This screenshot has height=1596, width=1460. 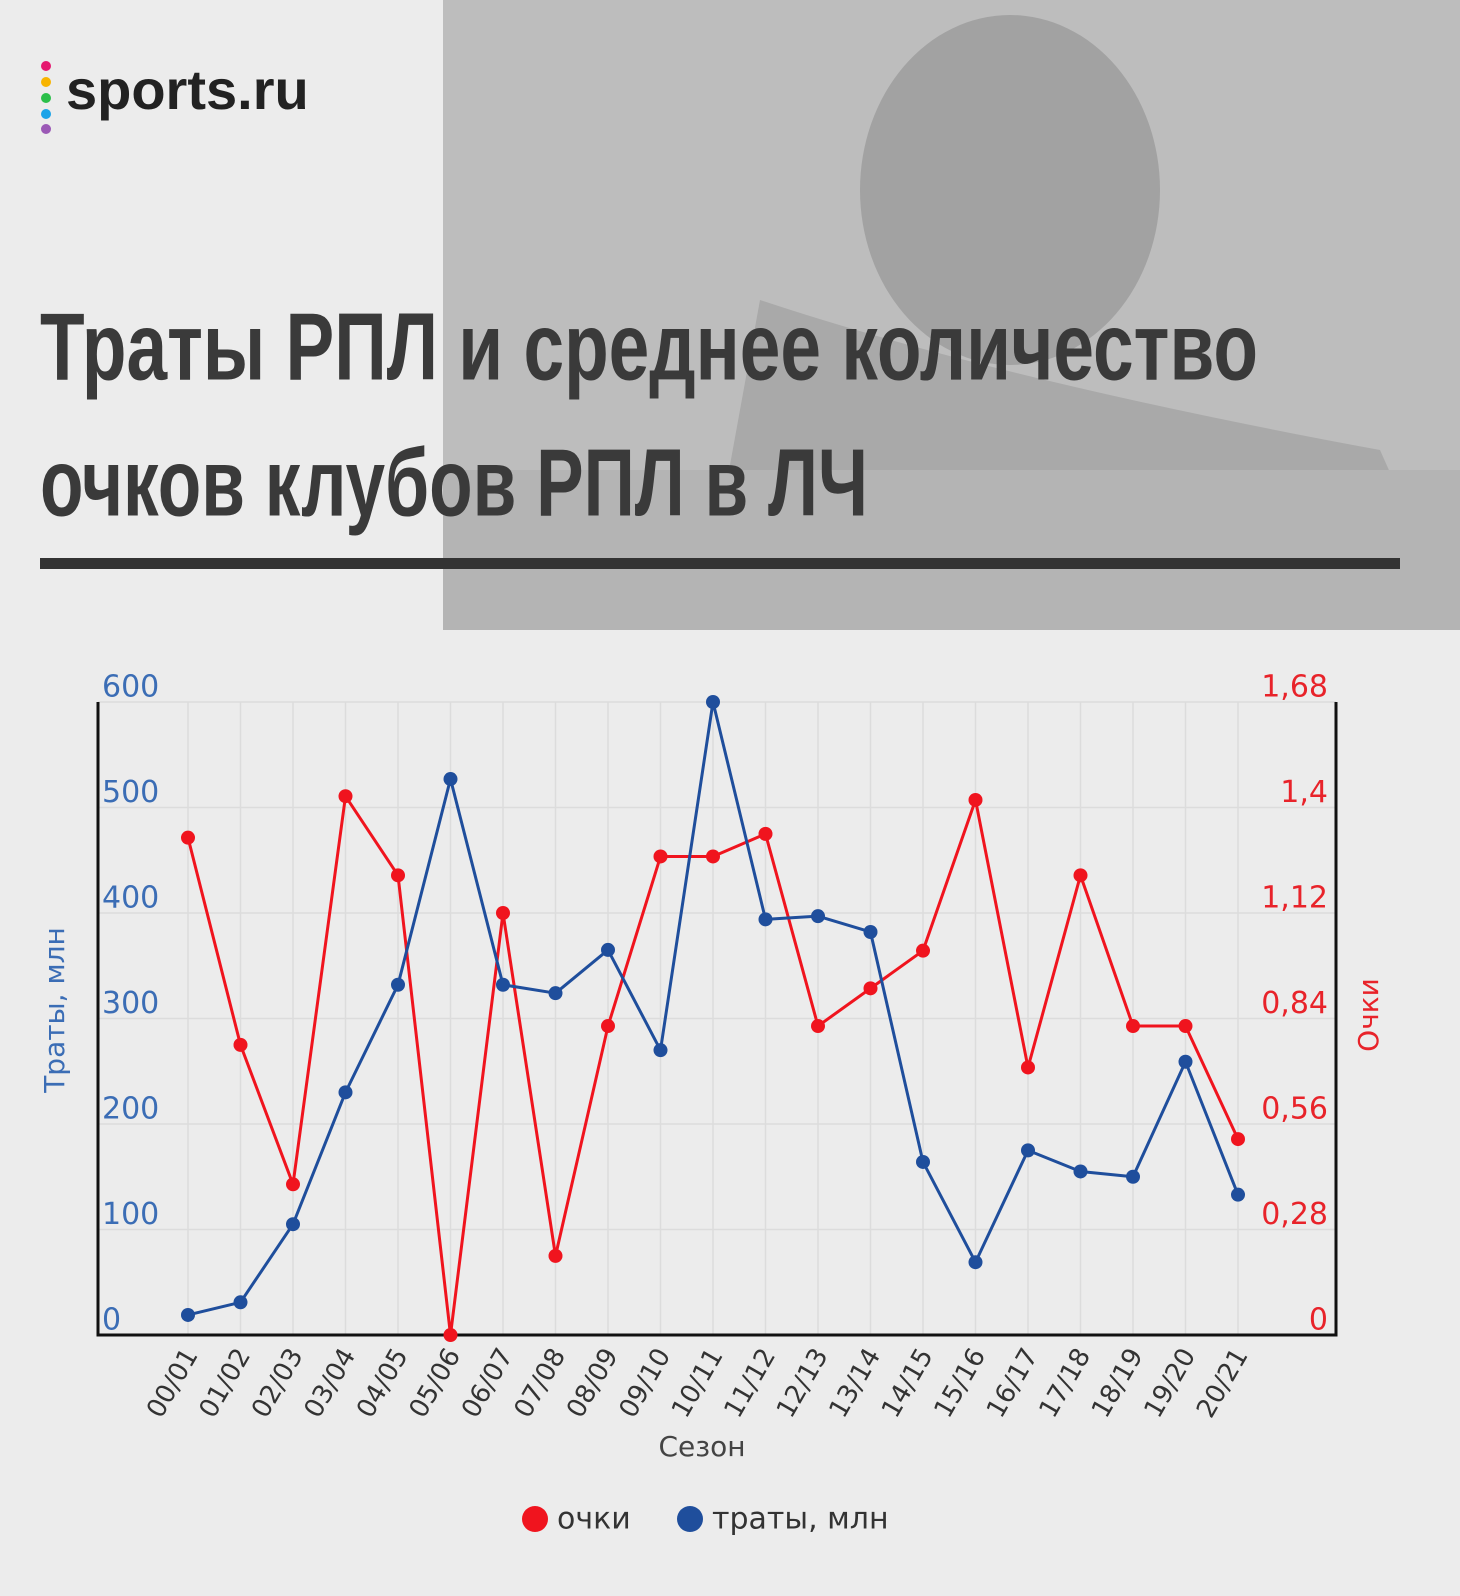 What do you see at coordinates (1318, 1320) in the screenshot?
I see `y2-tick-label: 0` at bounding box center [1318, 1320].